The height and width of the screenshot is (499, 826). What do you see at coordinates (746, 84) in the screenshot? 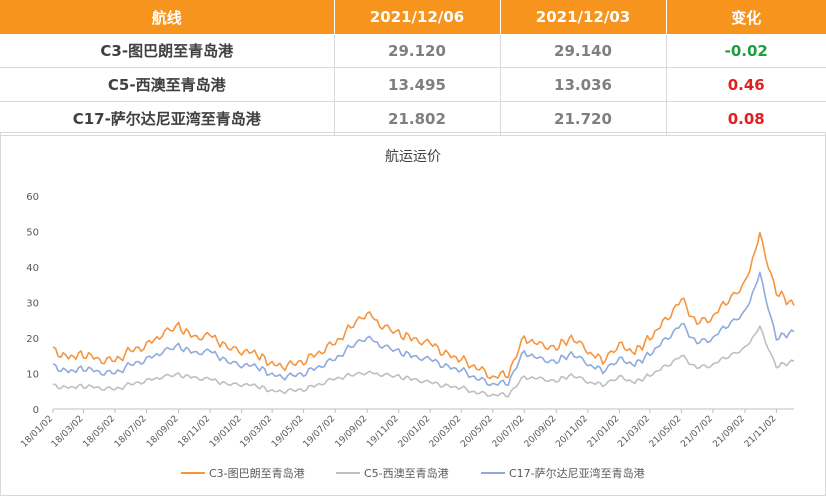
I see `change-cell: 0.46` at bounding box center [746, 84].